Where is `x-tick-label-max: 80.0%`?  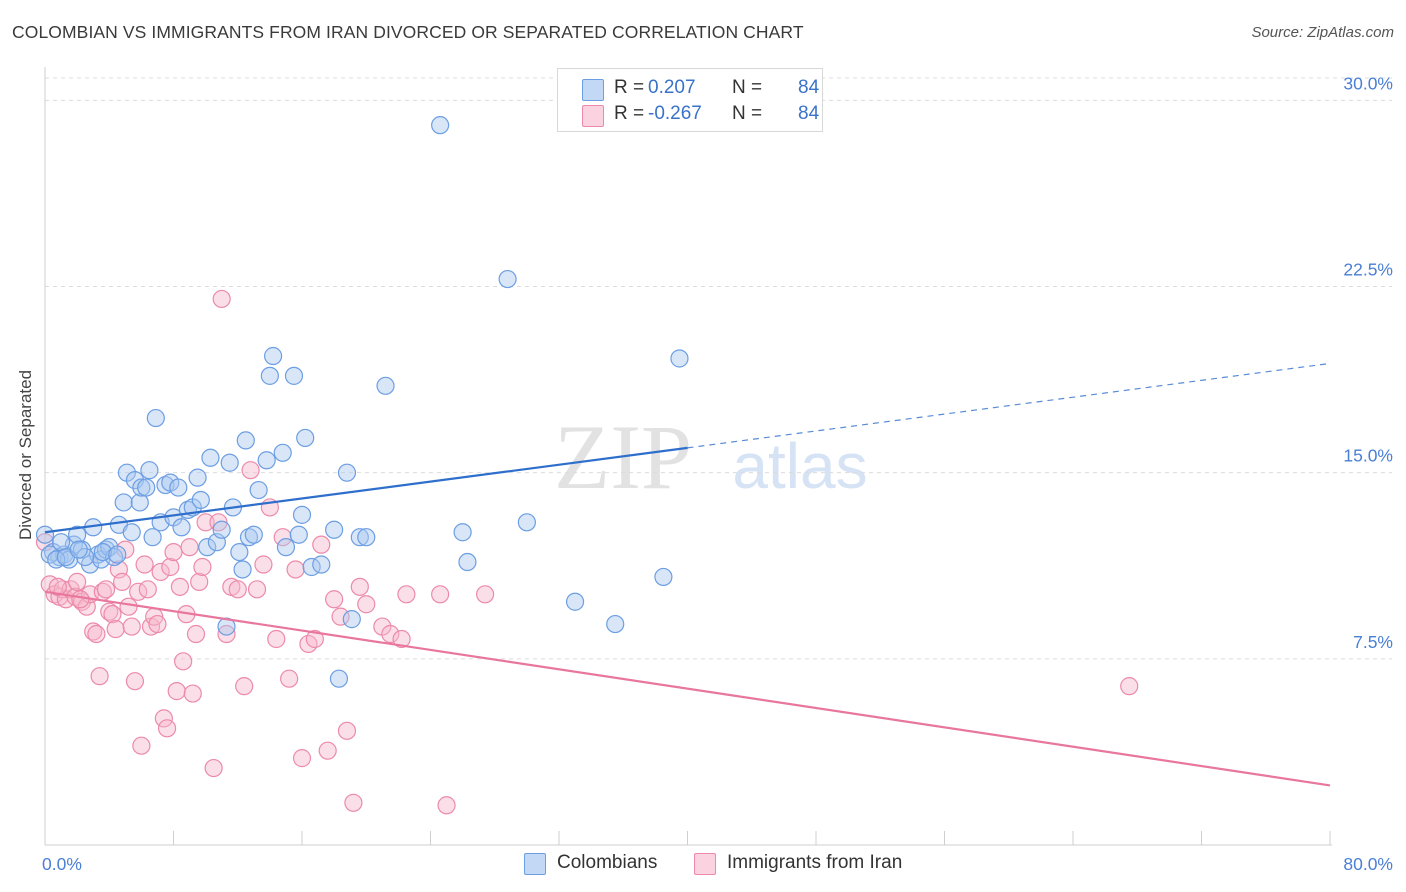
x-tick-label-max: 80.0% is located at coordinates (1368, 864).